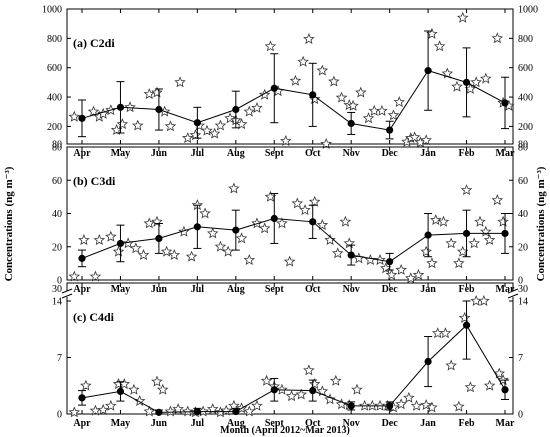 The image size is (550, 437). What do you see at coordinates (525, 68) in the screenshot?
I see `y-tick-label-right: 600` at bounding box center [525, 68].